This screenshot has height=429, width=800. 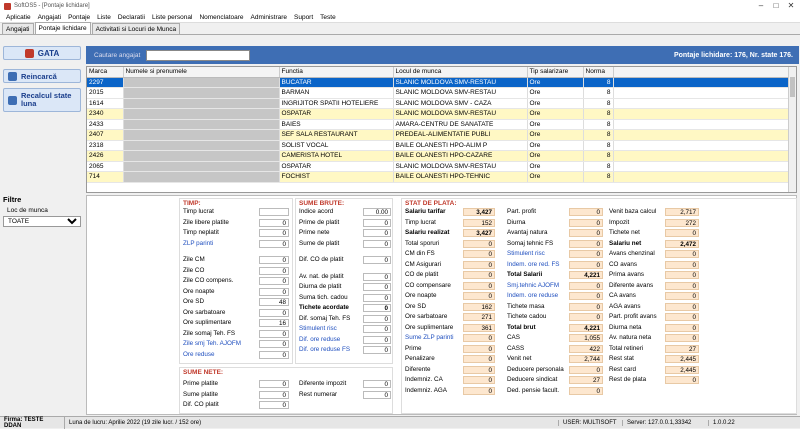 I want to click on sume-nete-field2-label: Diferente impozit, so click(x=323, y=383).